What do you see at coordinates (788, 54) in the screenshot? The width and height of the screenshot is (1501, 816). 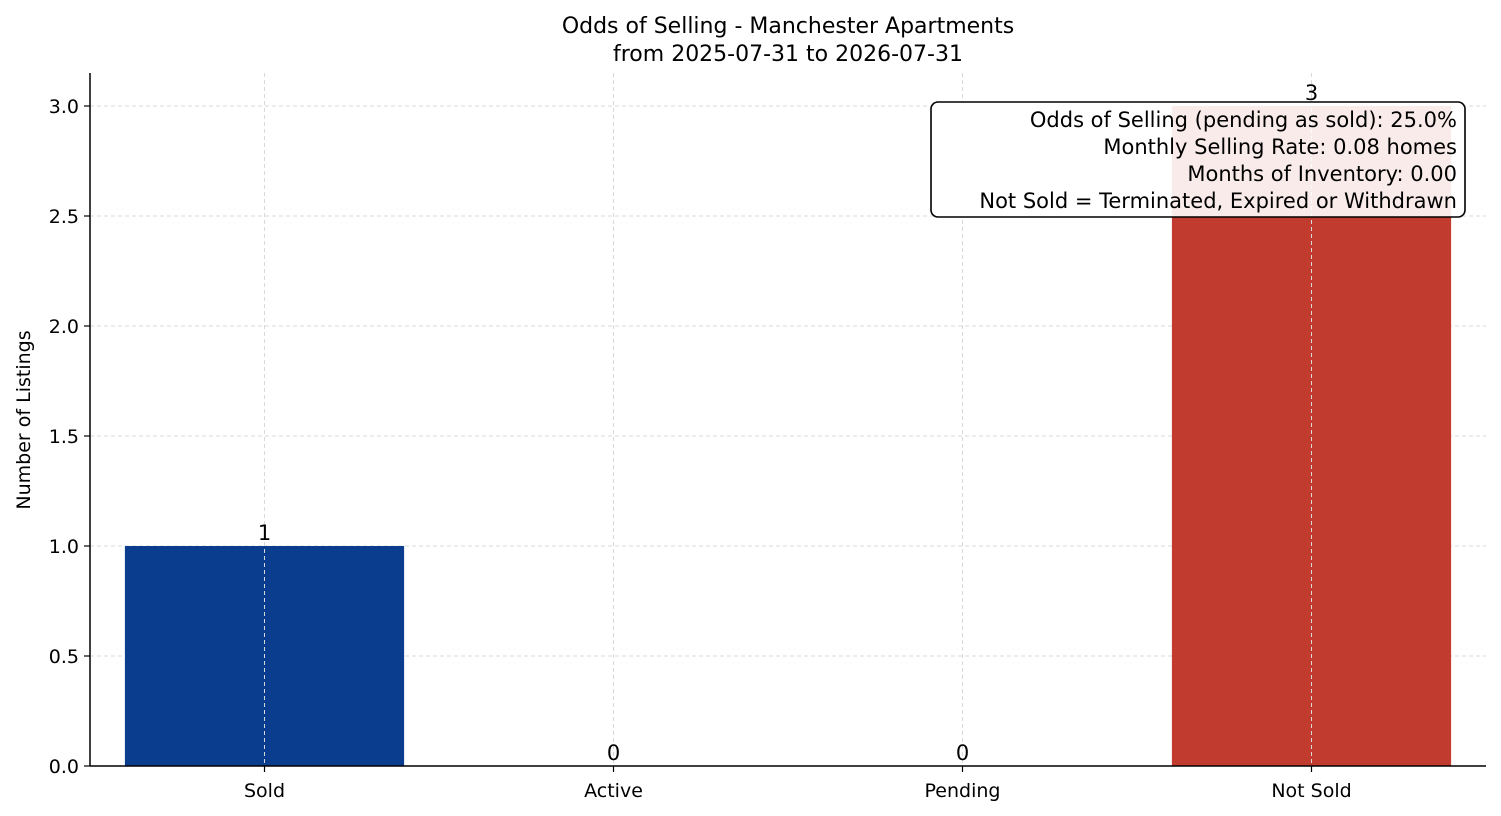 I see `chart-subtitle: from 2025-07-31 to 2026-07-31` at bounding box center [788, 54].